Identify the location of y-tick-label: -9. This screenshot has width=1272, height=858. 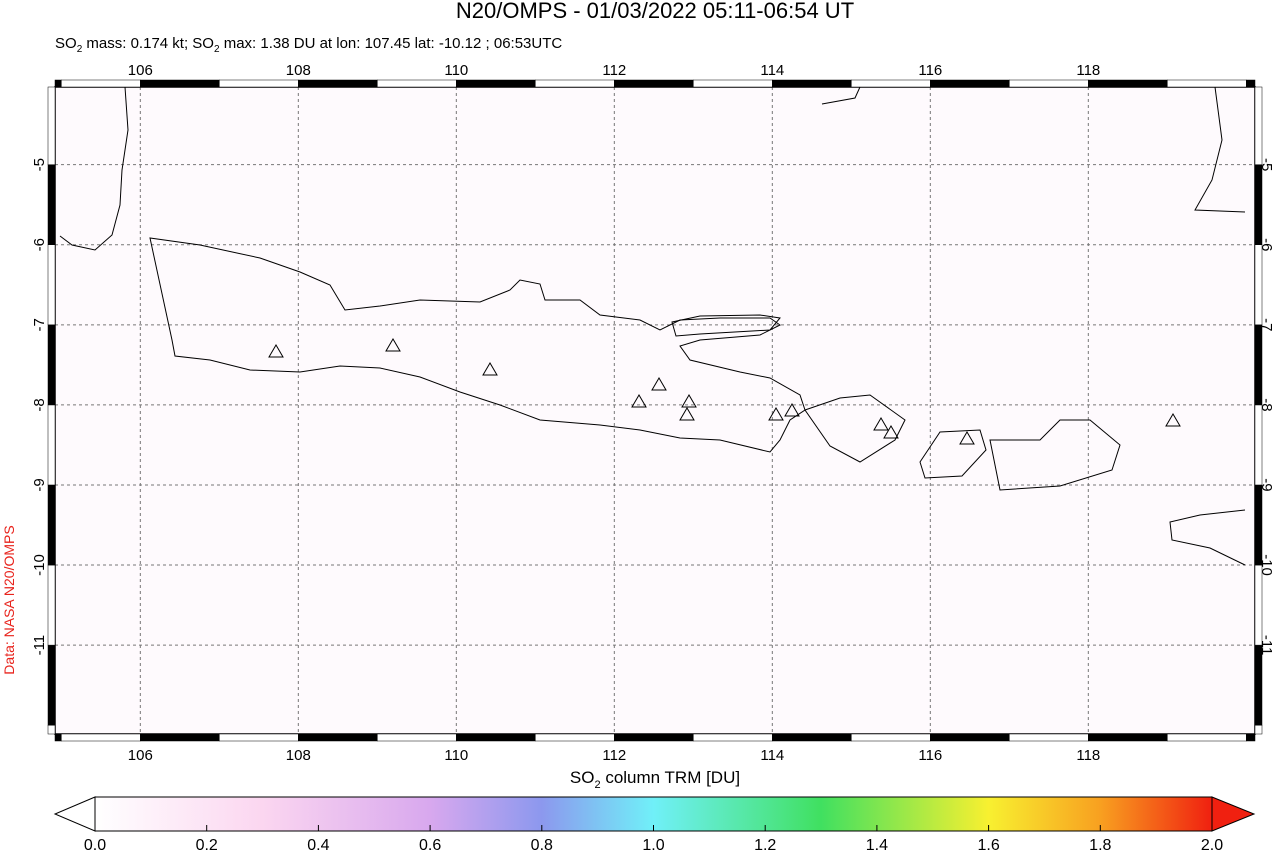
(39, 484).